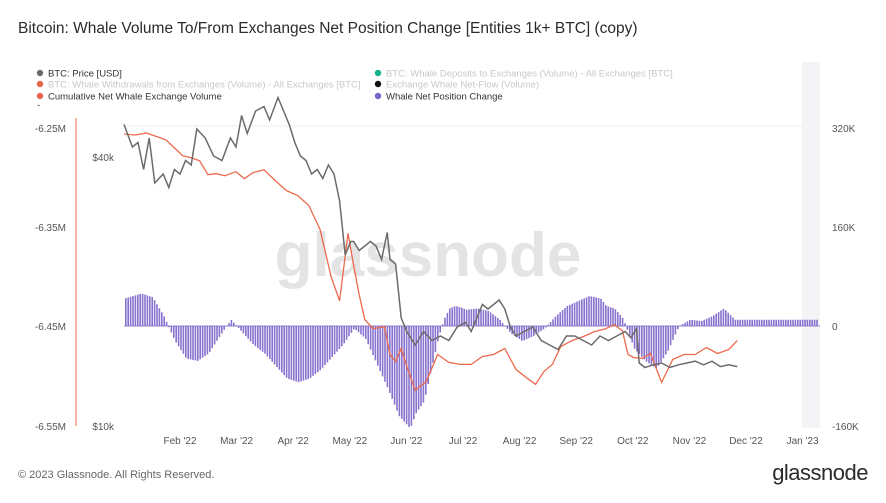 The image size is (886, 503). What do you see at coordinates (520, 441) in the screenshot?
I see `x-tick-label: Aug '22` at bounding box center [520, 441].